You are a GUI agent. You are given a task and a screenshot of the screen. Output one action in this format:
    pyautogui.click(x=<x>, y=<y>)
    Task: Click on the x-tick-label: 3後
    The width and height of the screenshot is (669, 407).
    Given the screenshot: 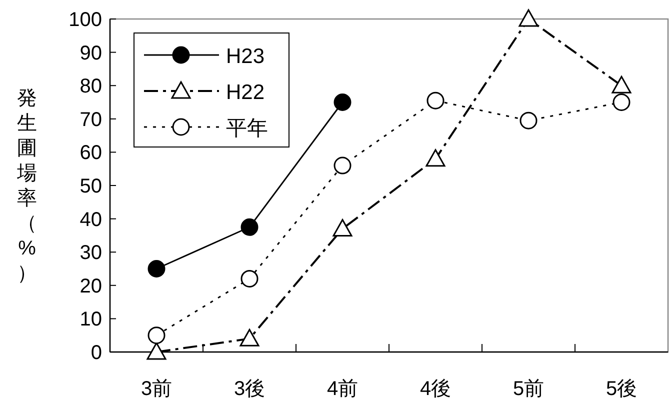 What is the action you would take?
    pyautogui.click(x=250, y=389)
    